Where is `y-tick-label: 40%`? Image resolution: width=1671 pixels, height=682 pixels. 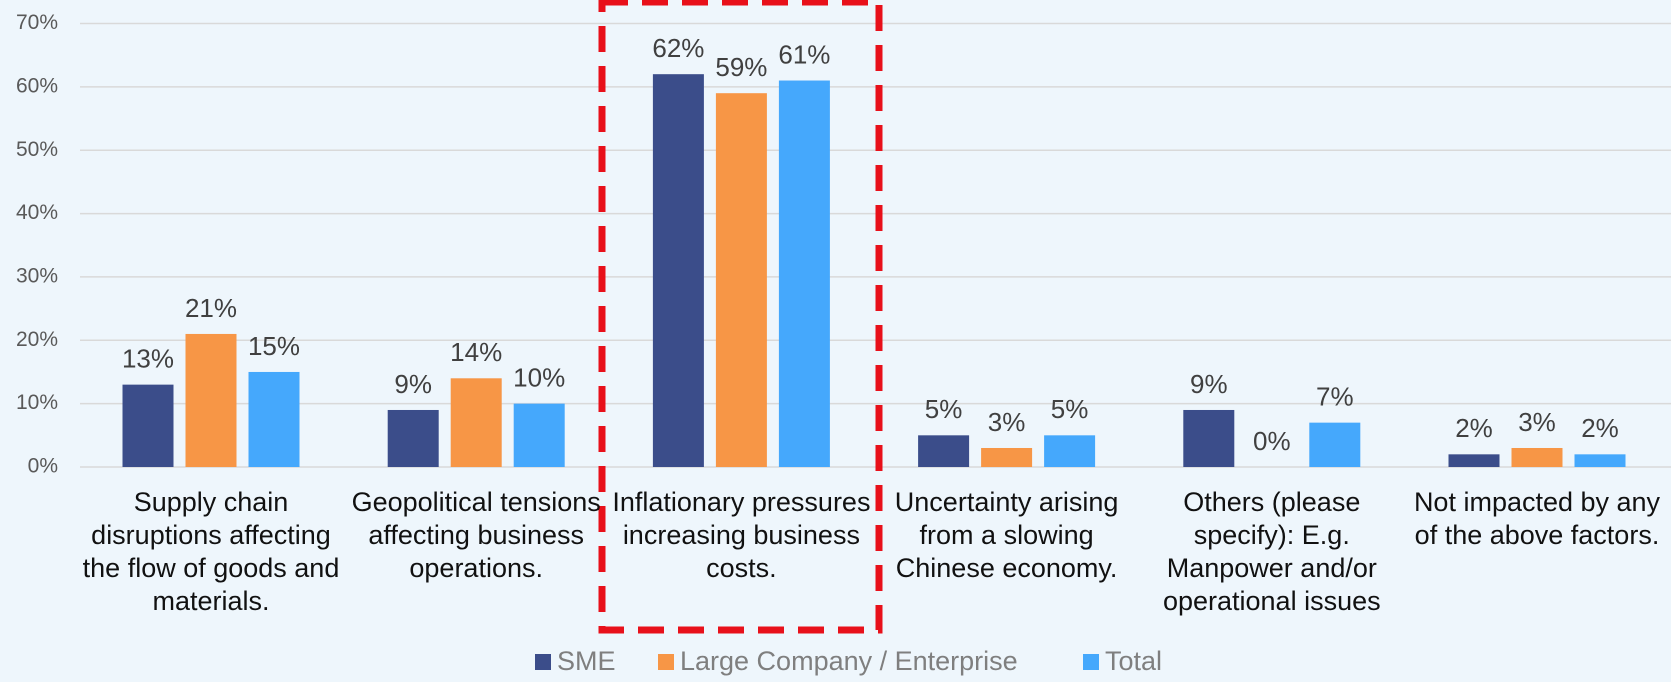
y-tick-label: 40% is located at coordinates (37, 212).